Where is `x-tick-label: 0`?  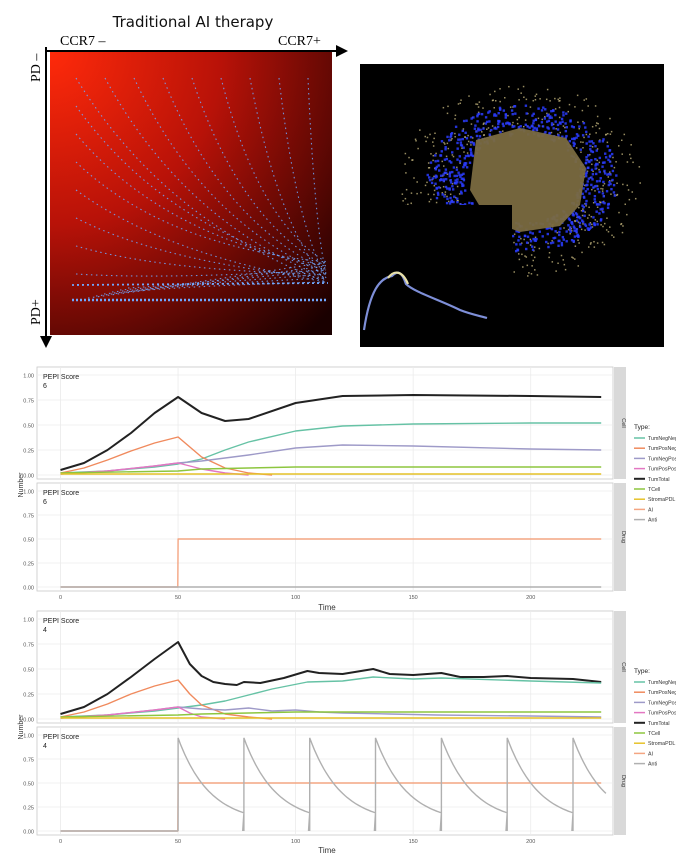
x-tick-label: 0 is located at coordinates (60, 842).